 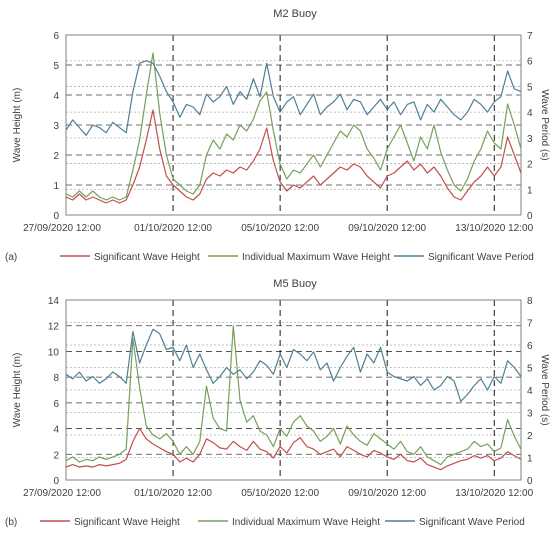 I want to click on left-axis-tick-labels: 0 2 4 6 8 10 12 14, so click(x=54, y=391).